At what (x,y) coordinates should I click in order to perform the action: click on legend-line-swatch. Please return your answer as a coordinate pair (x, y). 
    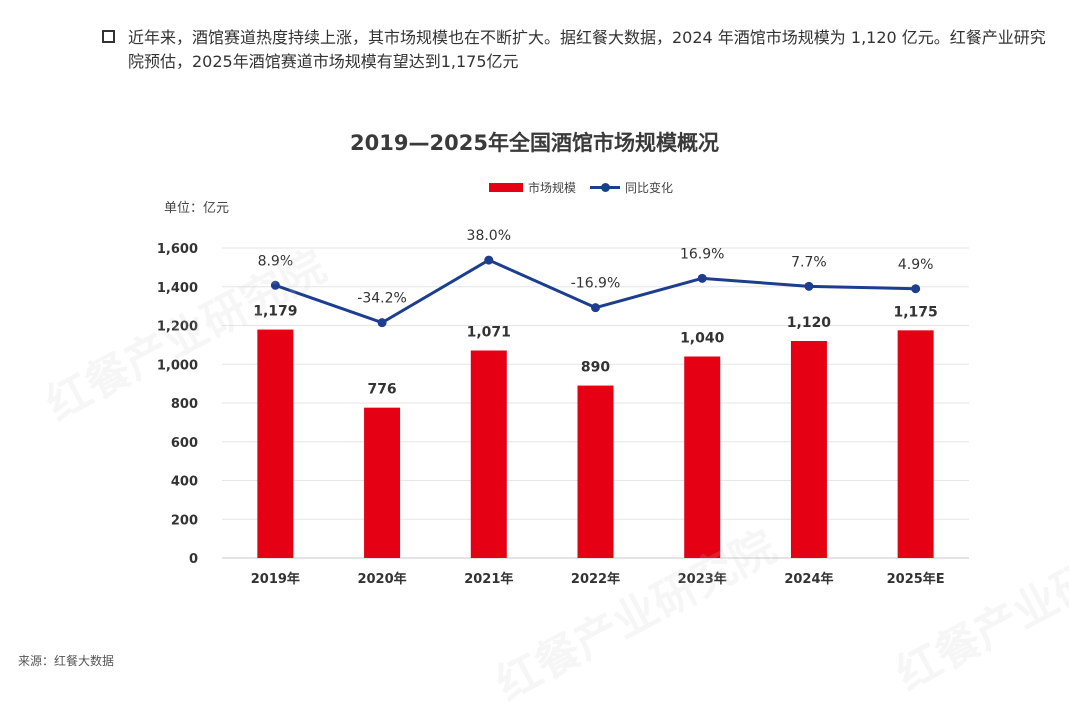
    Looking at the image, I should click on (605, 187).